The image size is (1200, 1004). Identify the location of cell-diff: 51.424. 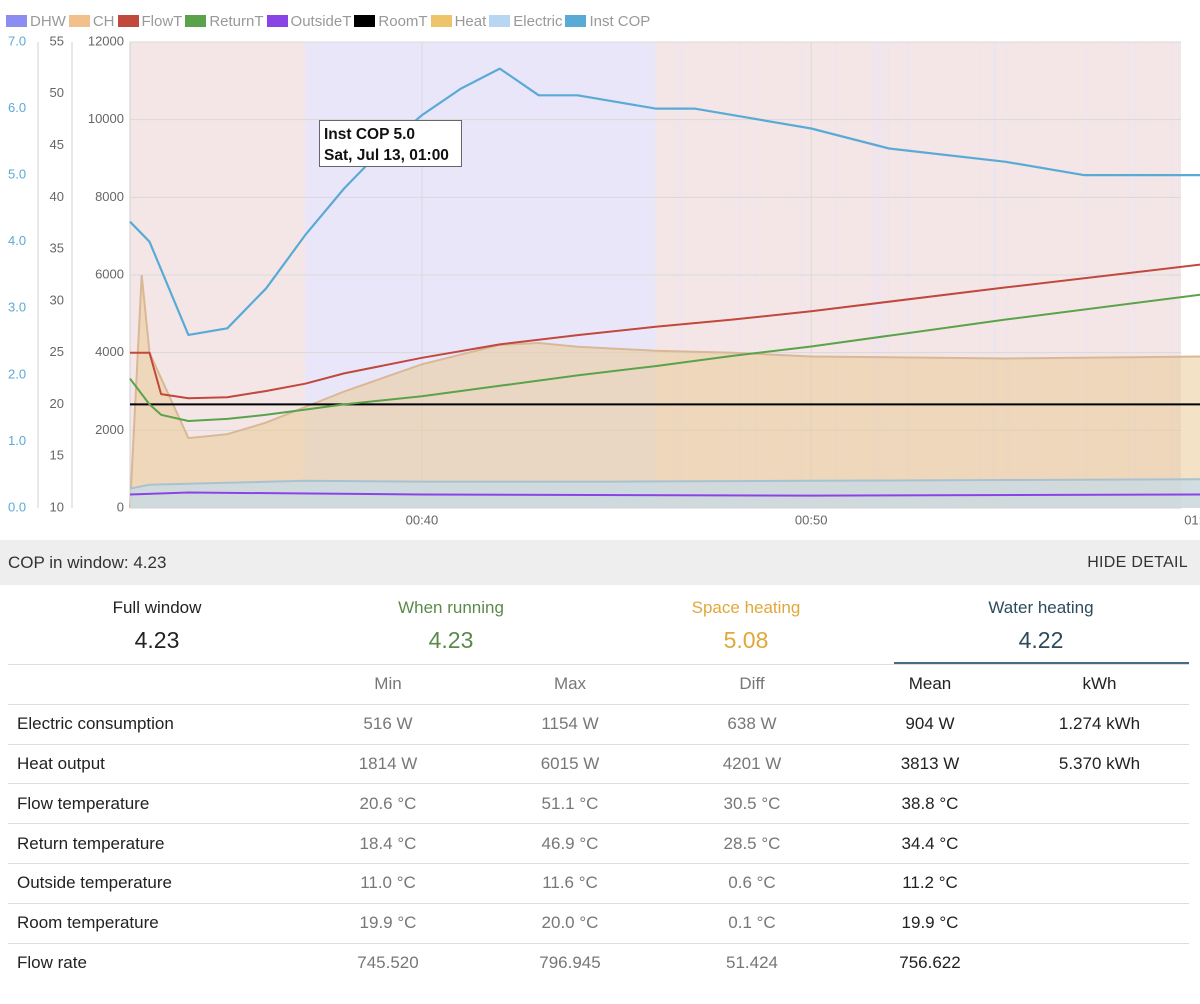
(752, 962).